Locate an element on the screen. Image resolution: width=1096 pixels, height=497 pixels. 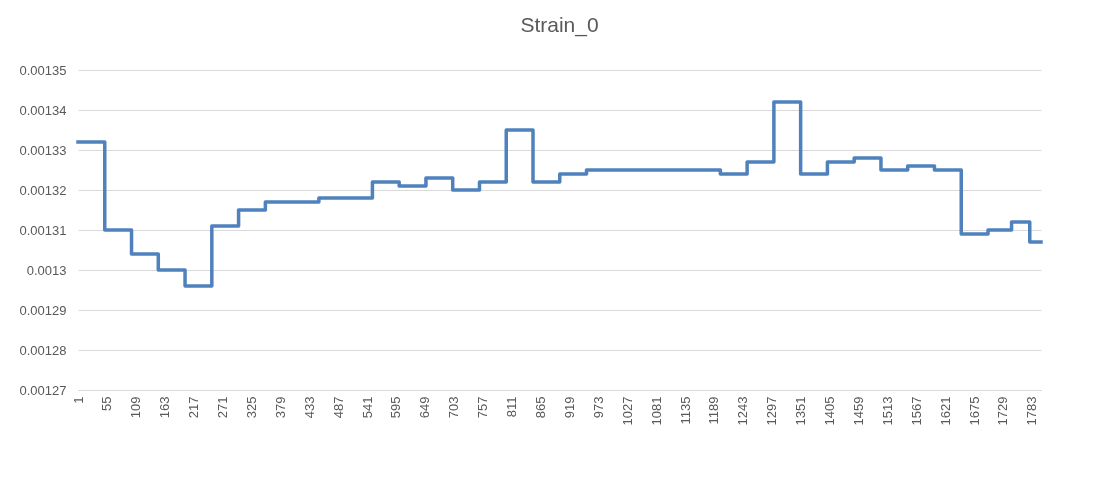
y-tick-label: 0.00132 is located at coordinates (43, 190).